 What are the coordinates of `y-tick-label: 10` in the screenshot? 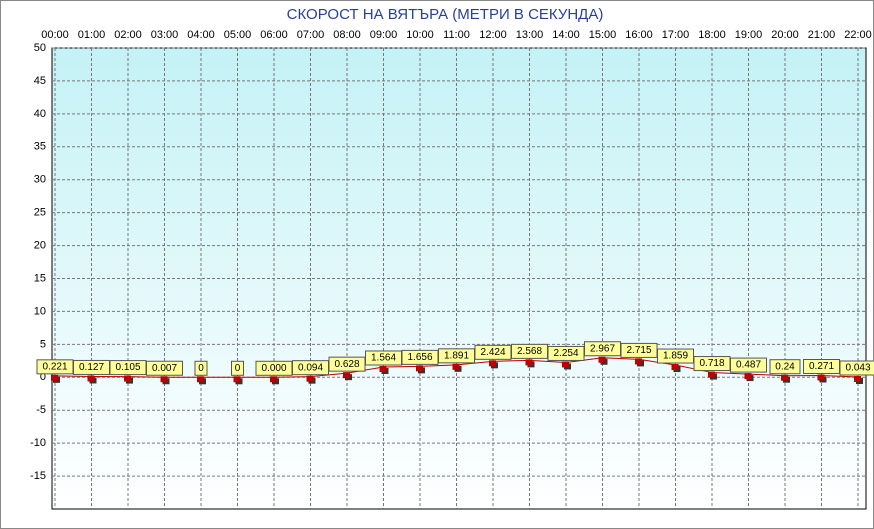 It's located at (40, 311).